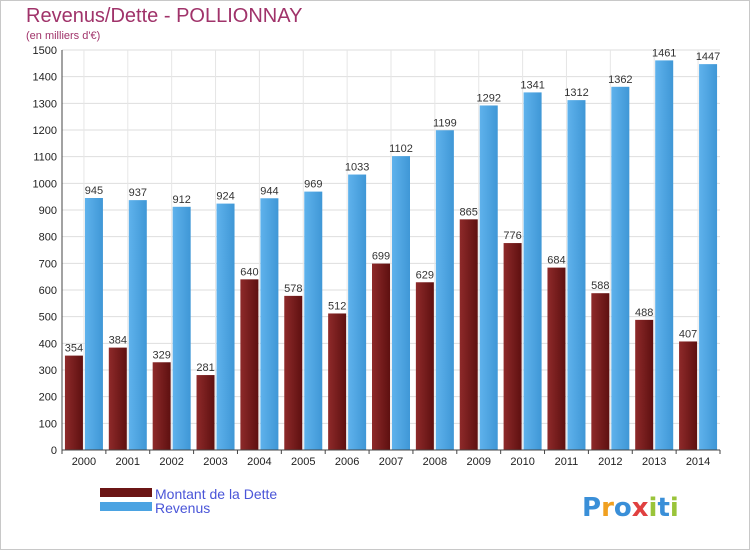  What do you see at coordinates (126, 492) in the screenshot?
I see `legend-swatch-dette` at bounding box center [126, 492].